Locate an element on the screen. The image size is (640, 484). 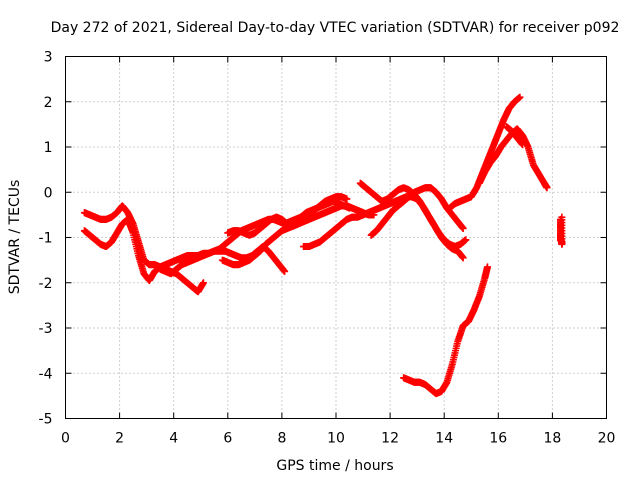
x-tick-label: 8 is located at coordinates (281, 439).